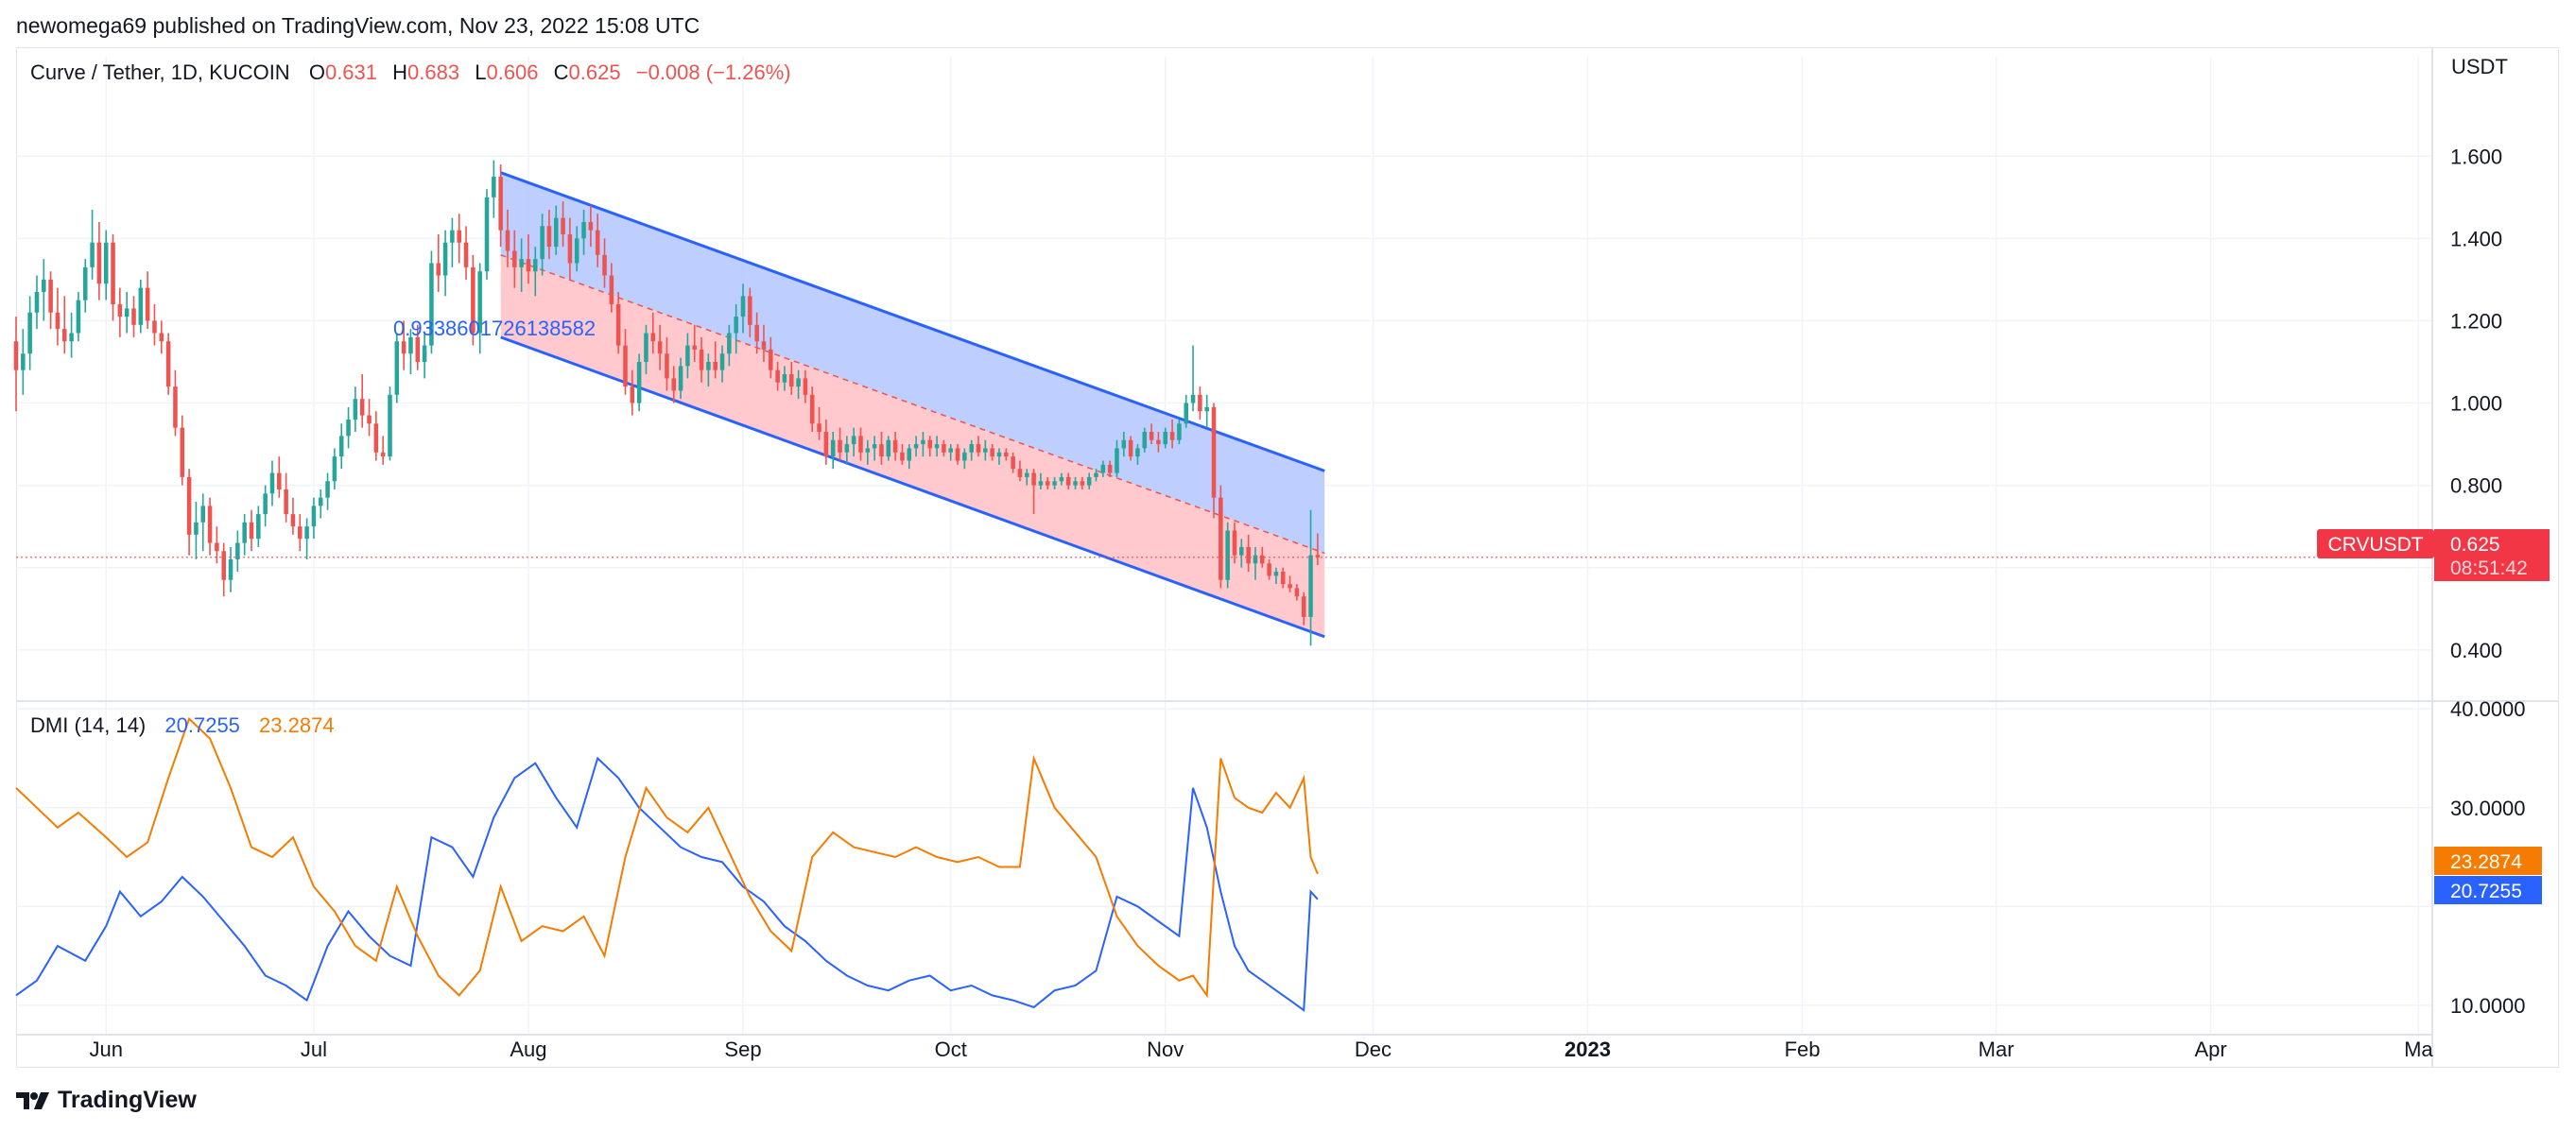 The height and width of the screenshot is (1132, 2576). What do you see at coordinates (433, 72) in the screenshot?
I see `high-value: 0.683` at bounding box center [433, 72].